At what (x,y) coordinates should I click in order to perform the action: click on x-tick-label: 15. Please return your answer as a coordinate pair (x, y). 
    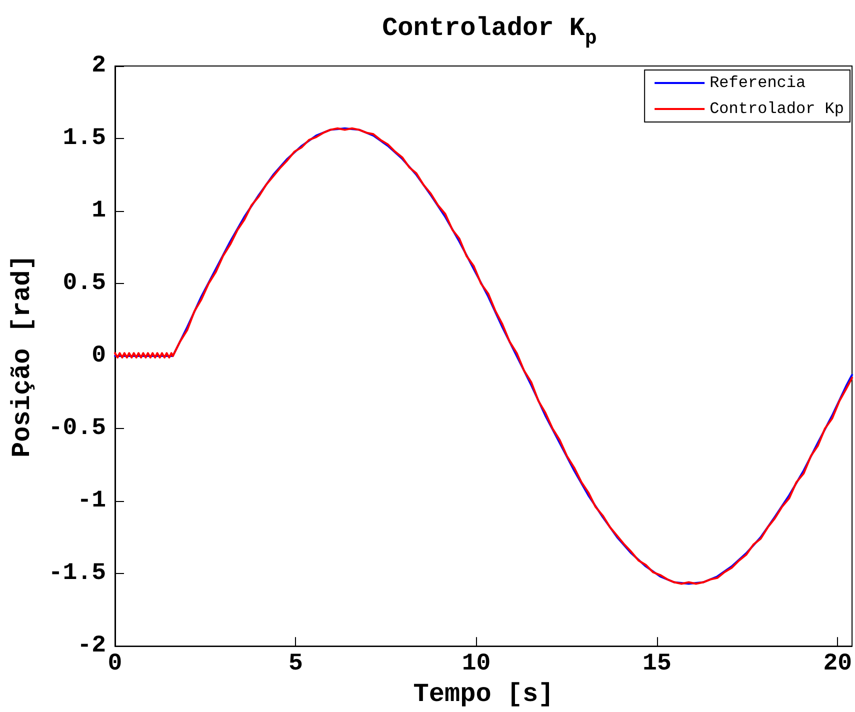
    Looking at the image, I should click on (657, 664).